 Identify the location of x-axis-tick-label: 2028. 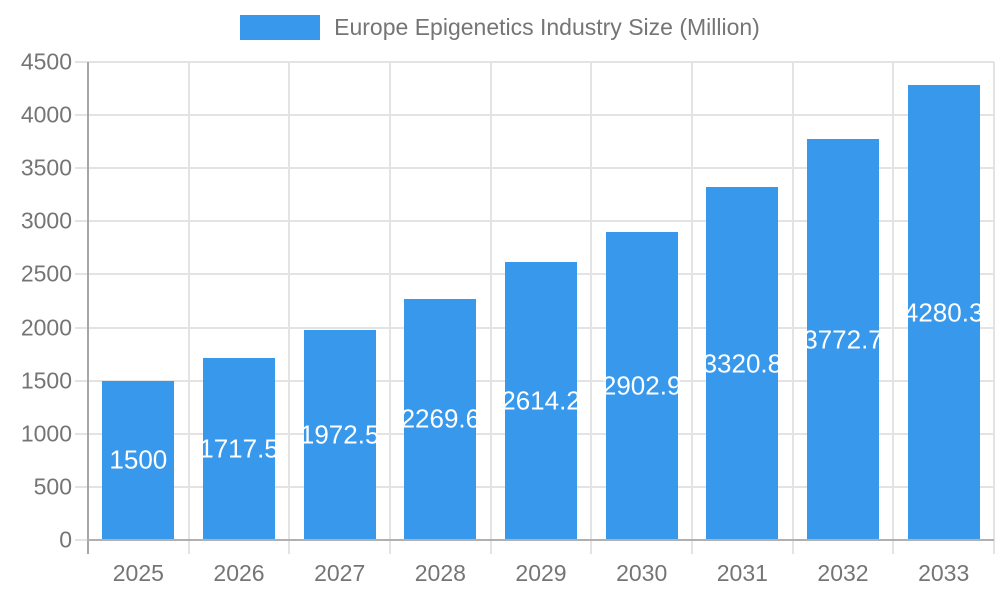
(440, 573).